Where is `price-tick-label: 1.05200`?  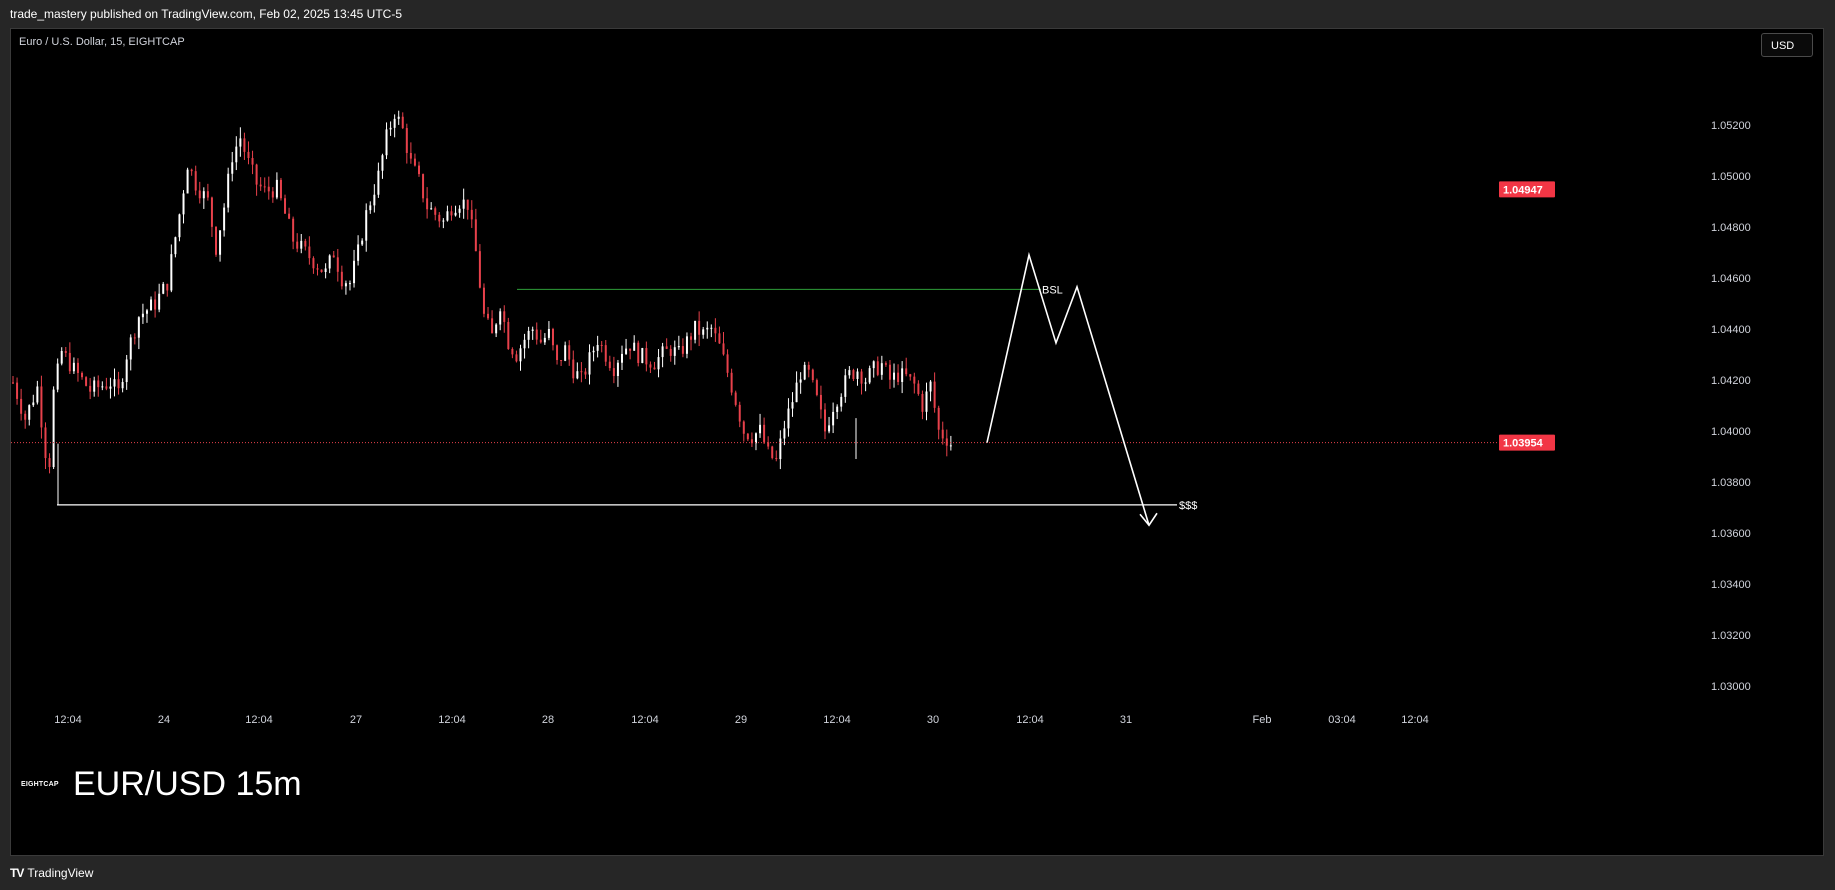
price-tick-label: 1.05200 is located at coordinates (1731, 126).